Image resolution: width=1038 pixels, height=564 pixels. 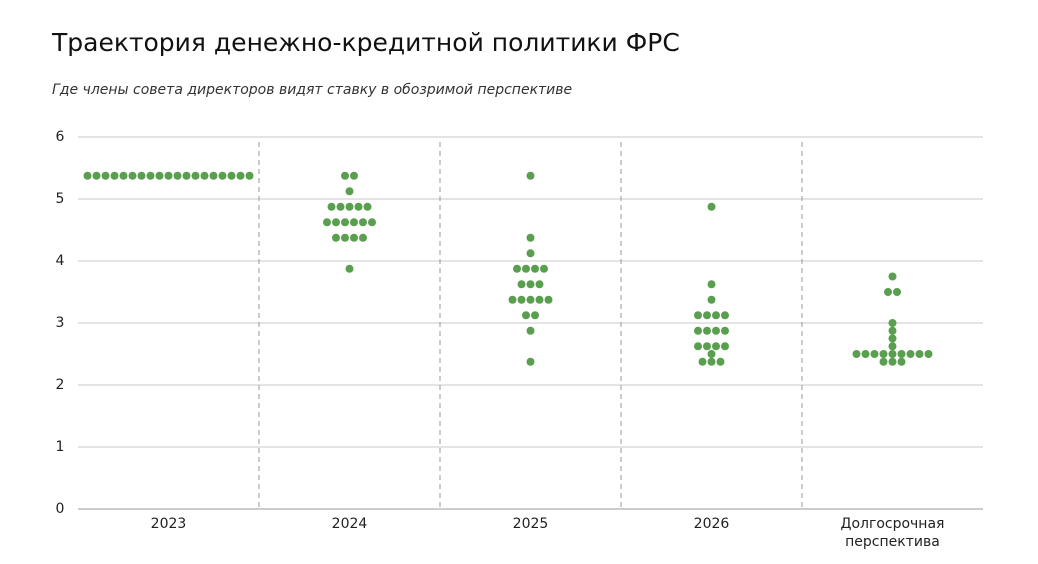 I want to click on y-tick-label: 2, so click(x=60, y=385).